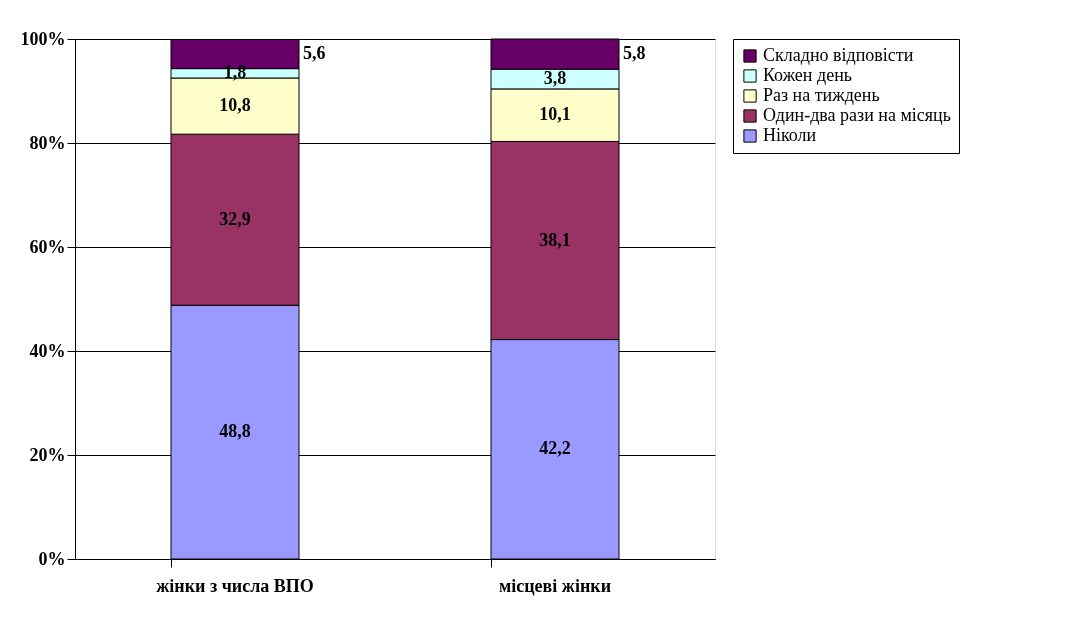  What do you see at coordinates (555, 448) in the screenshot?
I see `data-label: 42,2` at bounding box center [555, 448].